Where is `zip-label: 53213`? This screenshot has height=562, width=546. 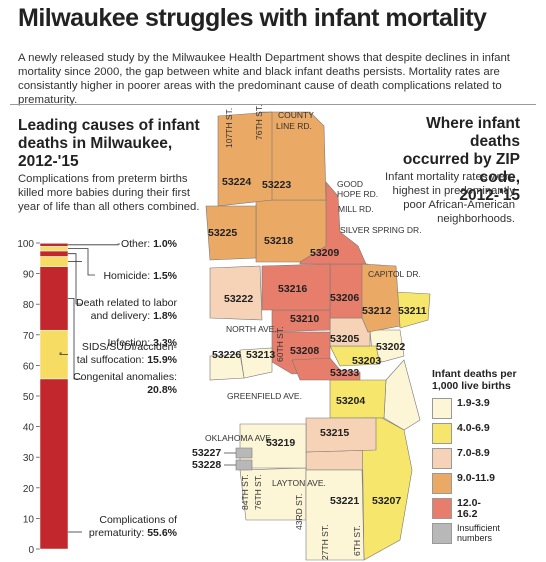
zip-label: 53213 is located at coordinates (260, 355).